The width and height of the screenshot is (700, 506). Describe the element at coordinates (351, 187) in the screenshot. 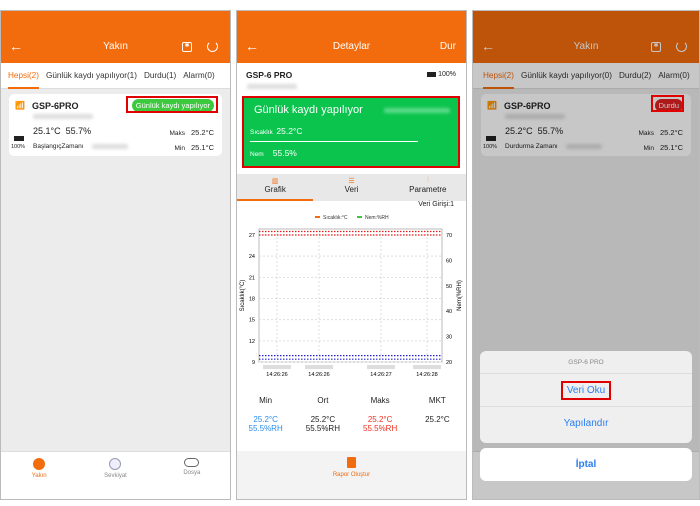

I see `tab-data: ☰ Veri` at that location.